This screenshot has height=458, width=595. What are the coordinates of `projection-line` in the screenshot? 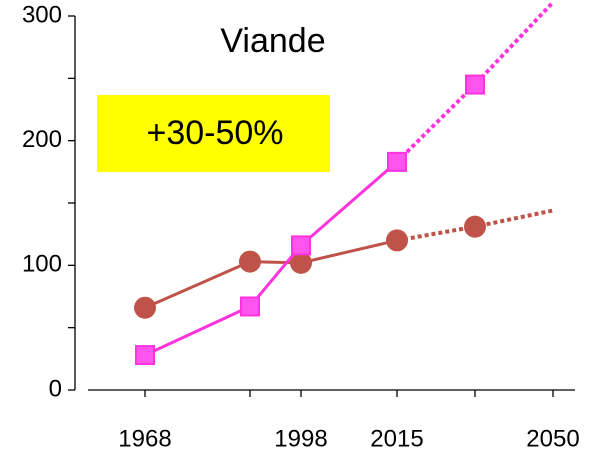 It's located at (475, 82).